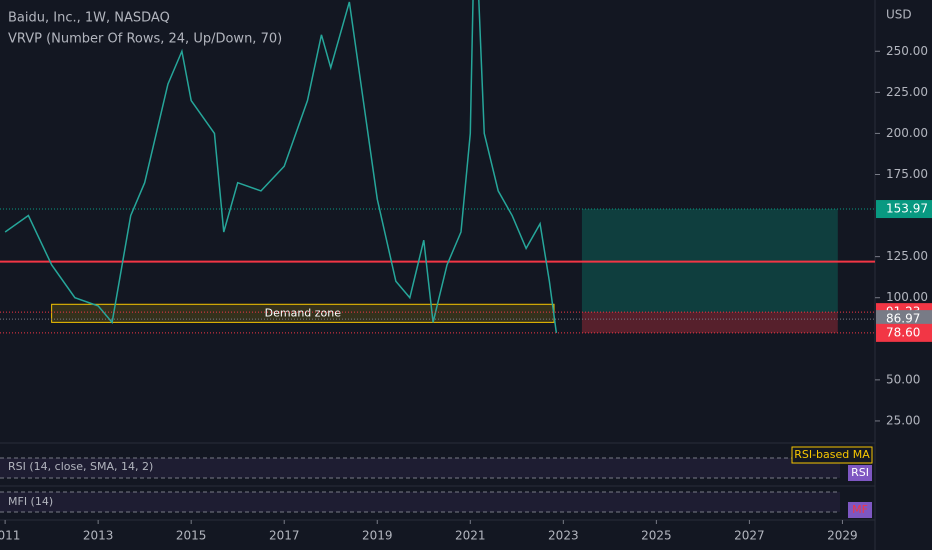 Image resolution: width=932 pixels, height=550 pixels. What do you see at coordinates (377, 536) in the screenshot?
I see `x-tick-label: 2019` at bounding box center [377, 536].